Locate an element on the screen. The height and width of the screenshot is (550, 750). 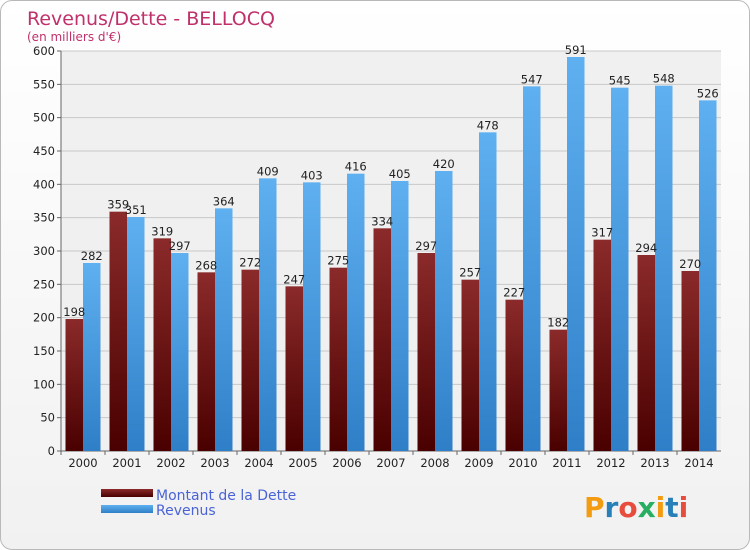
x-tick-label: 2006 is located at coordinates (346, 463).